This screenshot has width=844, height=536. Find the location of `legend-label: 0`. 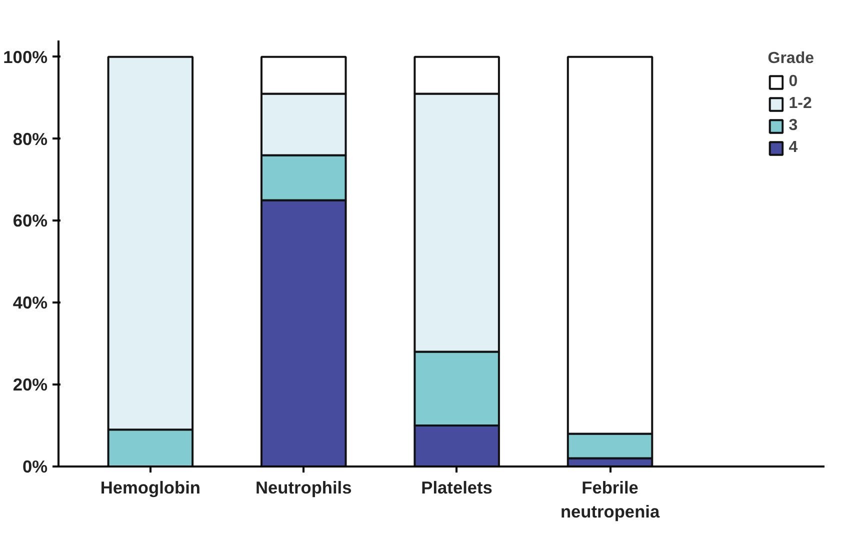

legend-label: 0 is located at coordinates (793, 82).